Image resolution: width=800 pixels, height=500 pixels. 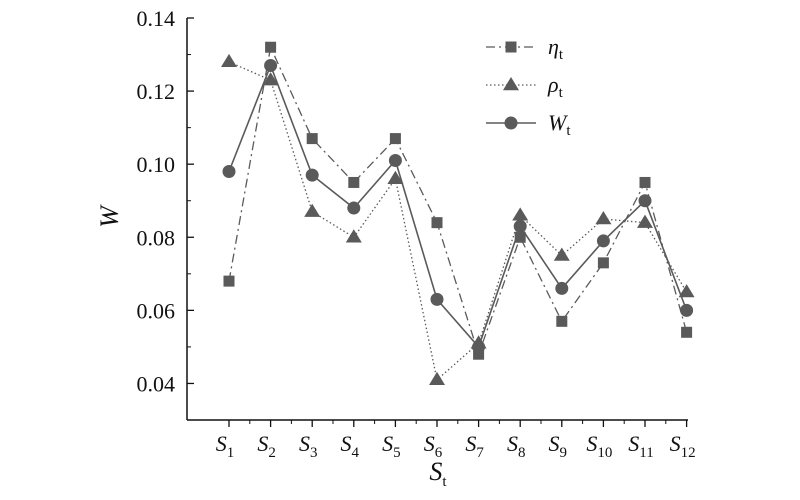 What do you see at coordinates (272, 453) in the screenshot?
I see `x-tick-label-sub: 2` at bounding box center [272, 453].